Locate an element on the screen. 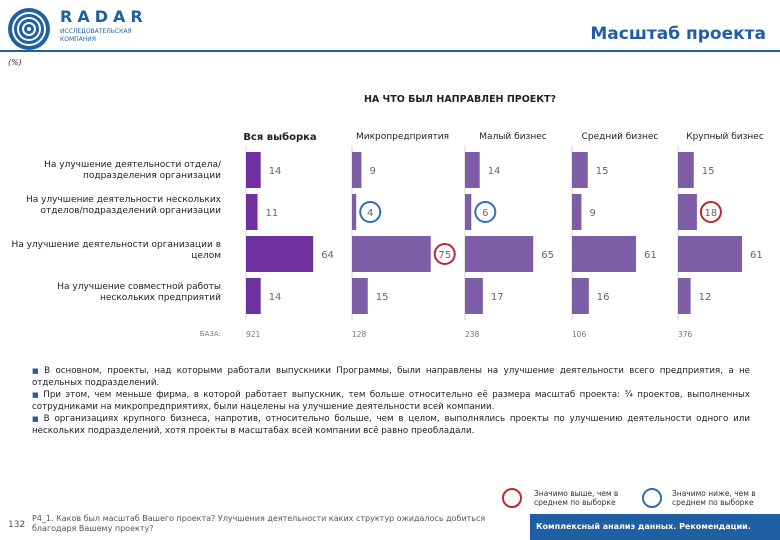 This screenshot has width=780, height=540. slide-title: Масштаб проекта is located at coordinates (678, 34).